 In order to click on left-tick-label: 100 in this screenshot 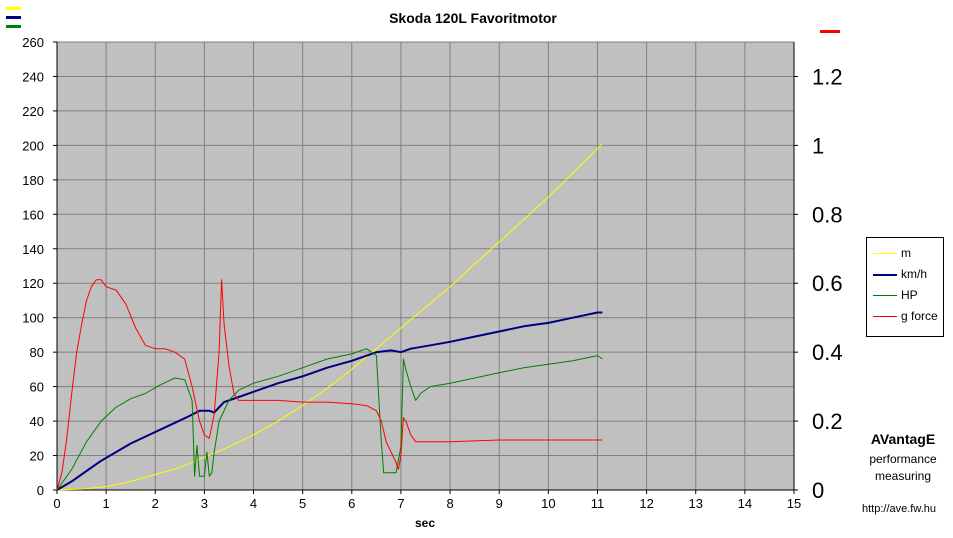, I will do `click(33, 318)`.